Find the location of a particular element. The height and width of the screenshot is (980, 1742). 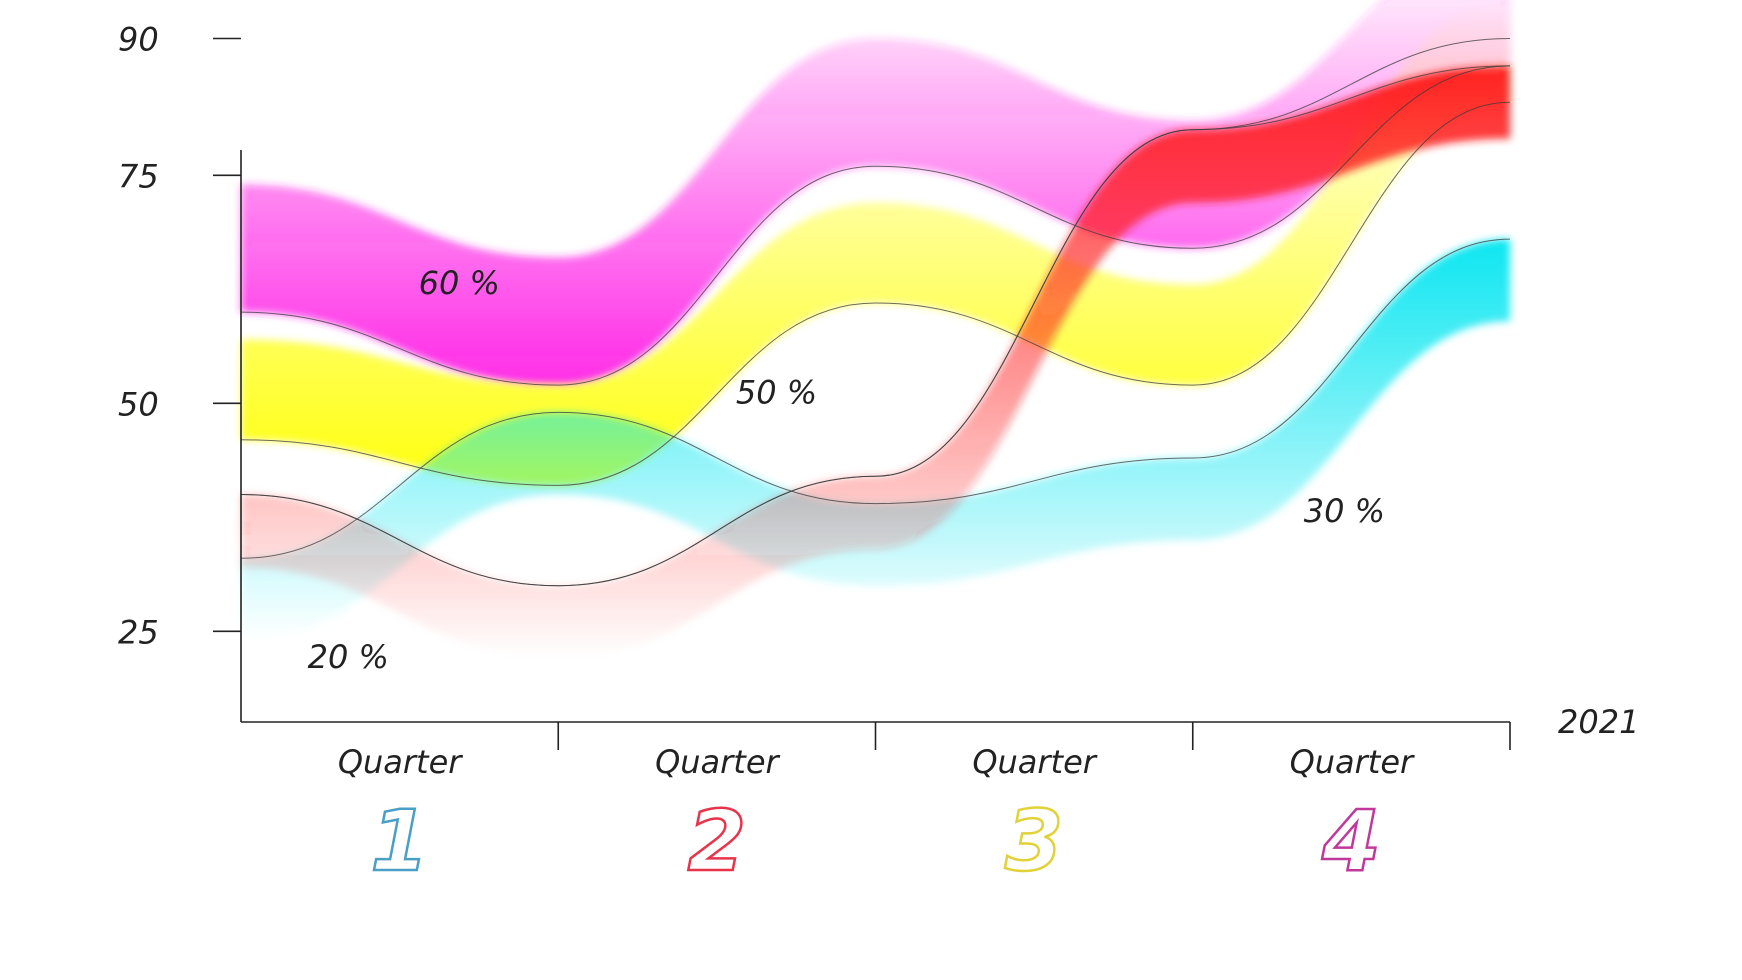

quarter-label-4: Quarter is located at coordinates (1352, 762).